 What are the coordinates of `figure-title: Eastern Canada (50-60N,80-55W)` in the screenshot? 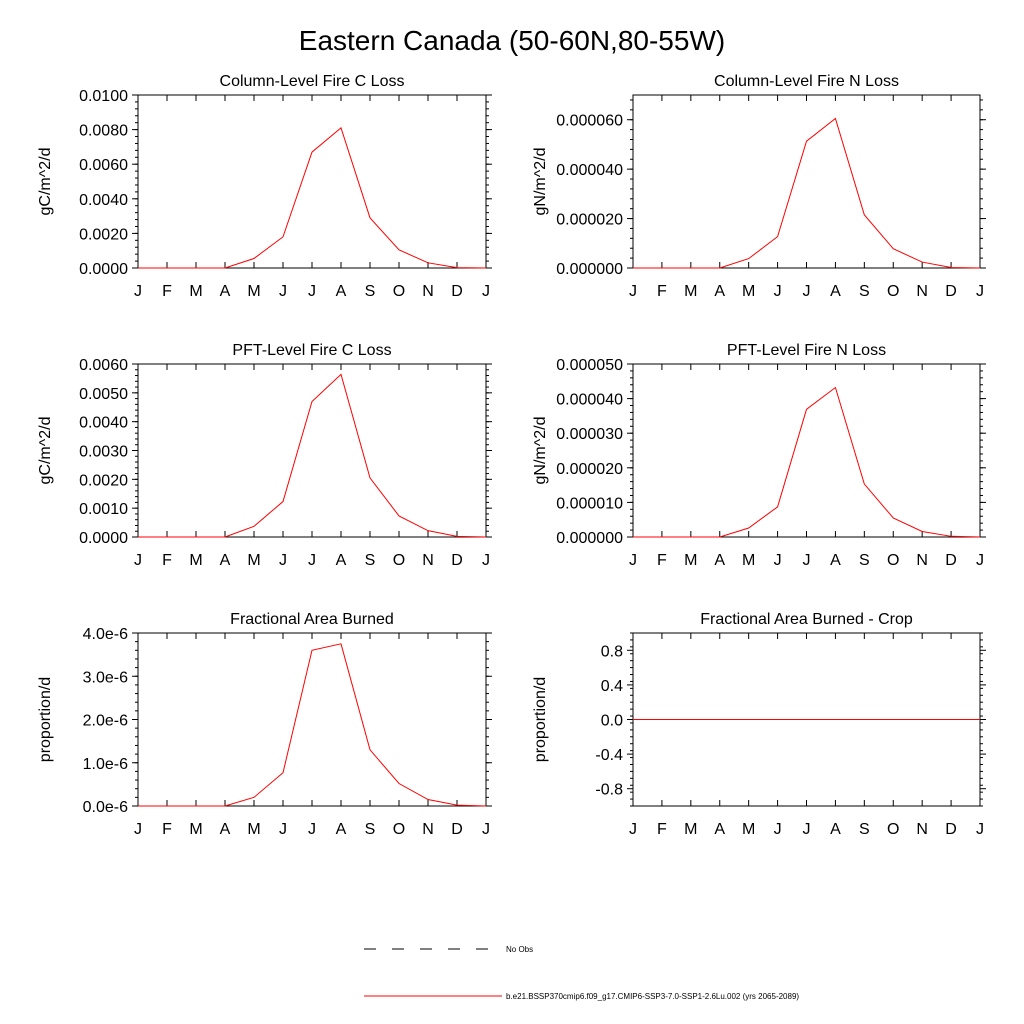 It's located at (512, 40).